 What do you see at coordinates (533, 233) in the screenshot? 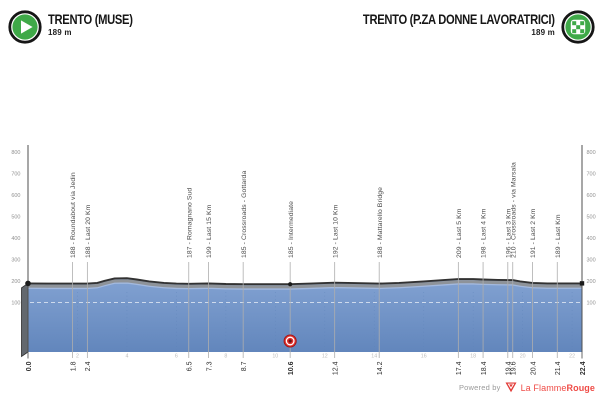
I see `waypoint-label: 191 - Last 2 Km` at bounding box center [533, 233].